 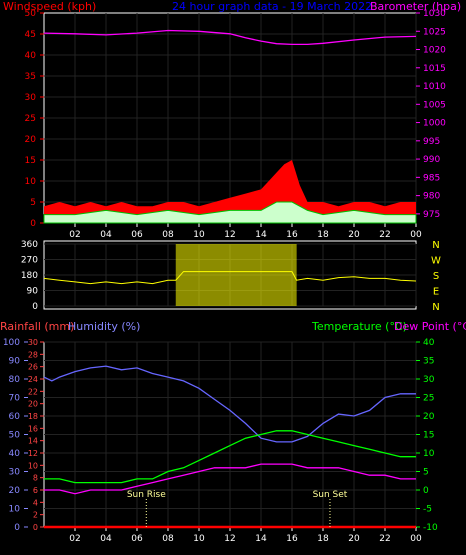 I want to click on barometer-axis-title: Barometer (hpa), so click(x=415, y=6).